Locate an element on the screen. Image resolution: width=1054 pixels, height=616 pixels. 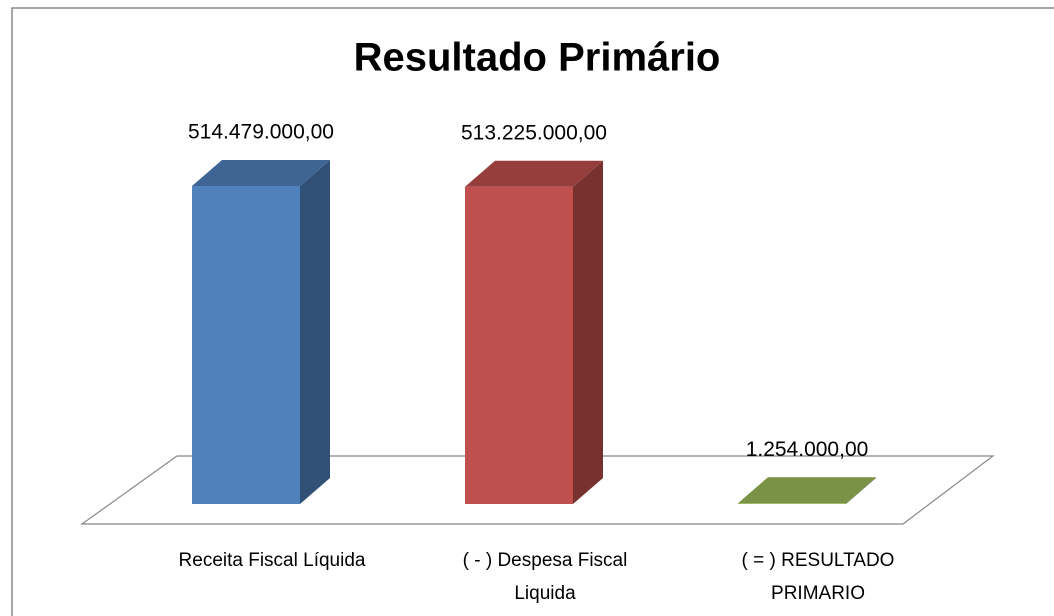
data-label: 514.479.000,00 is located at coordinates (261, 132).